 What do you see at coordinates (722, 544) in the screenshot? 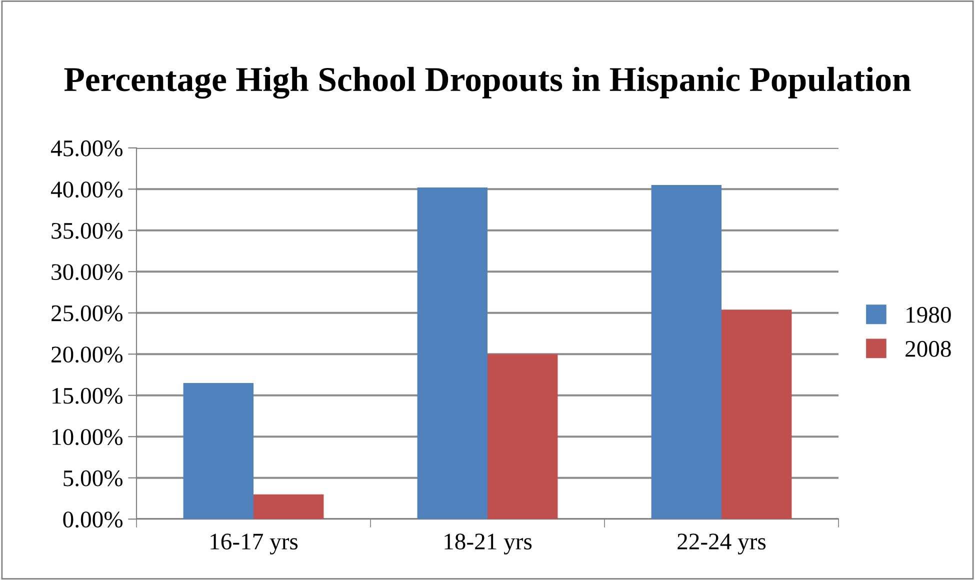
I see `x-tick-label: 22-24 yrs` at bounding box center [722, 544].